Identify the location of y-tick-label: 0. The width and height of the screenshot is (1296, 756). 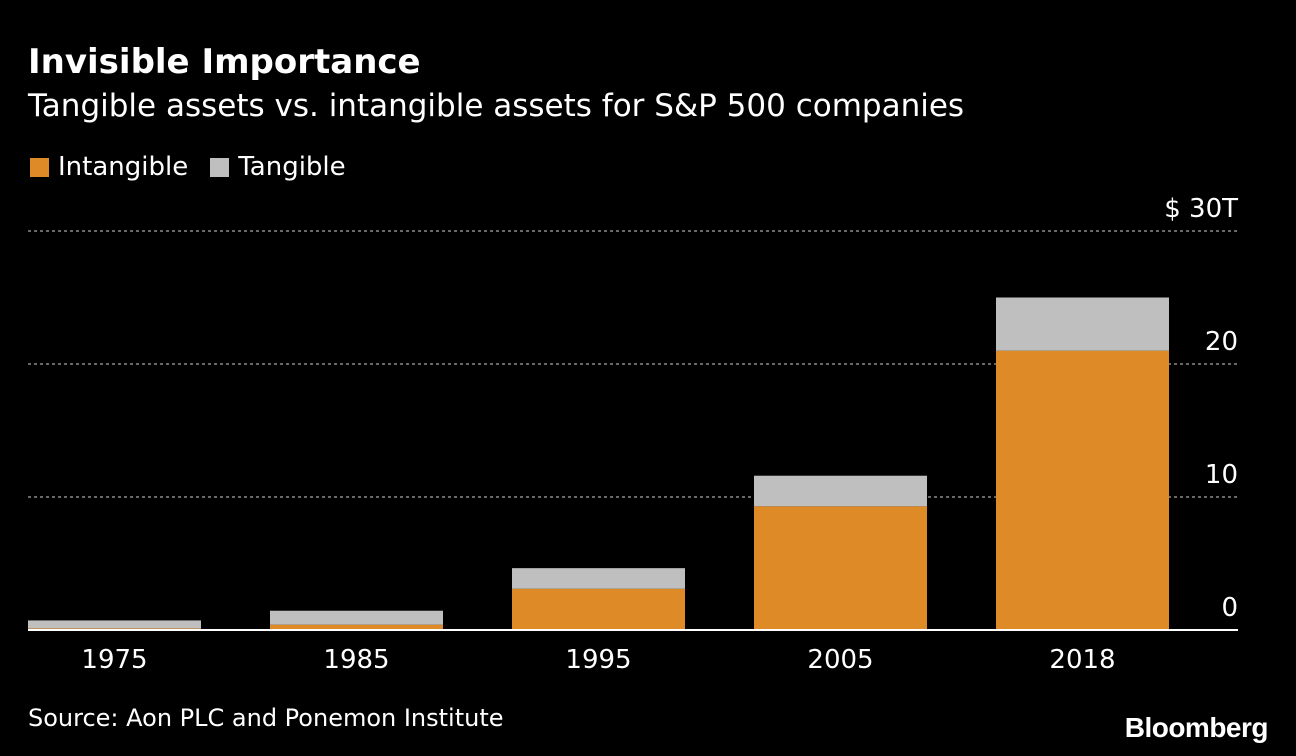
(1229, 608).